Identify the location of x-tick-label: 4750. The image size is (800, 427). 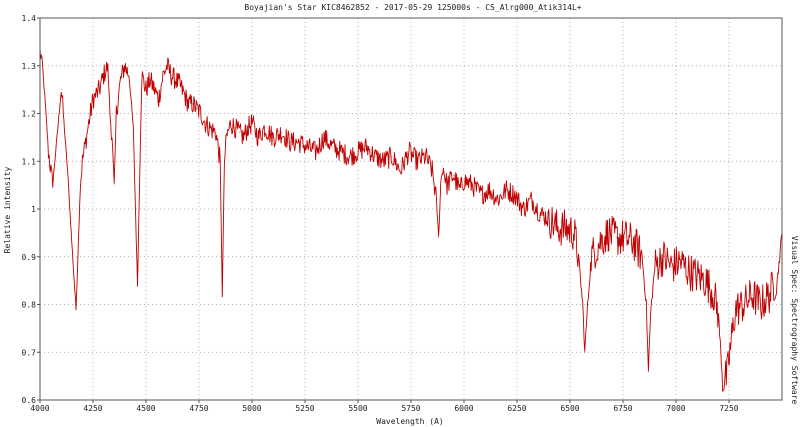
(198, 408).